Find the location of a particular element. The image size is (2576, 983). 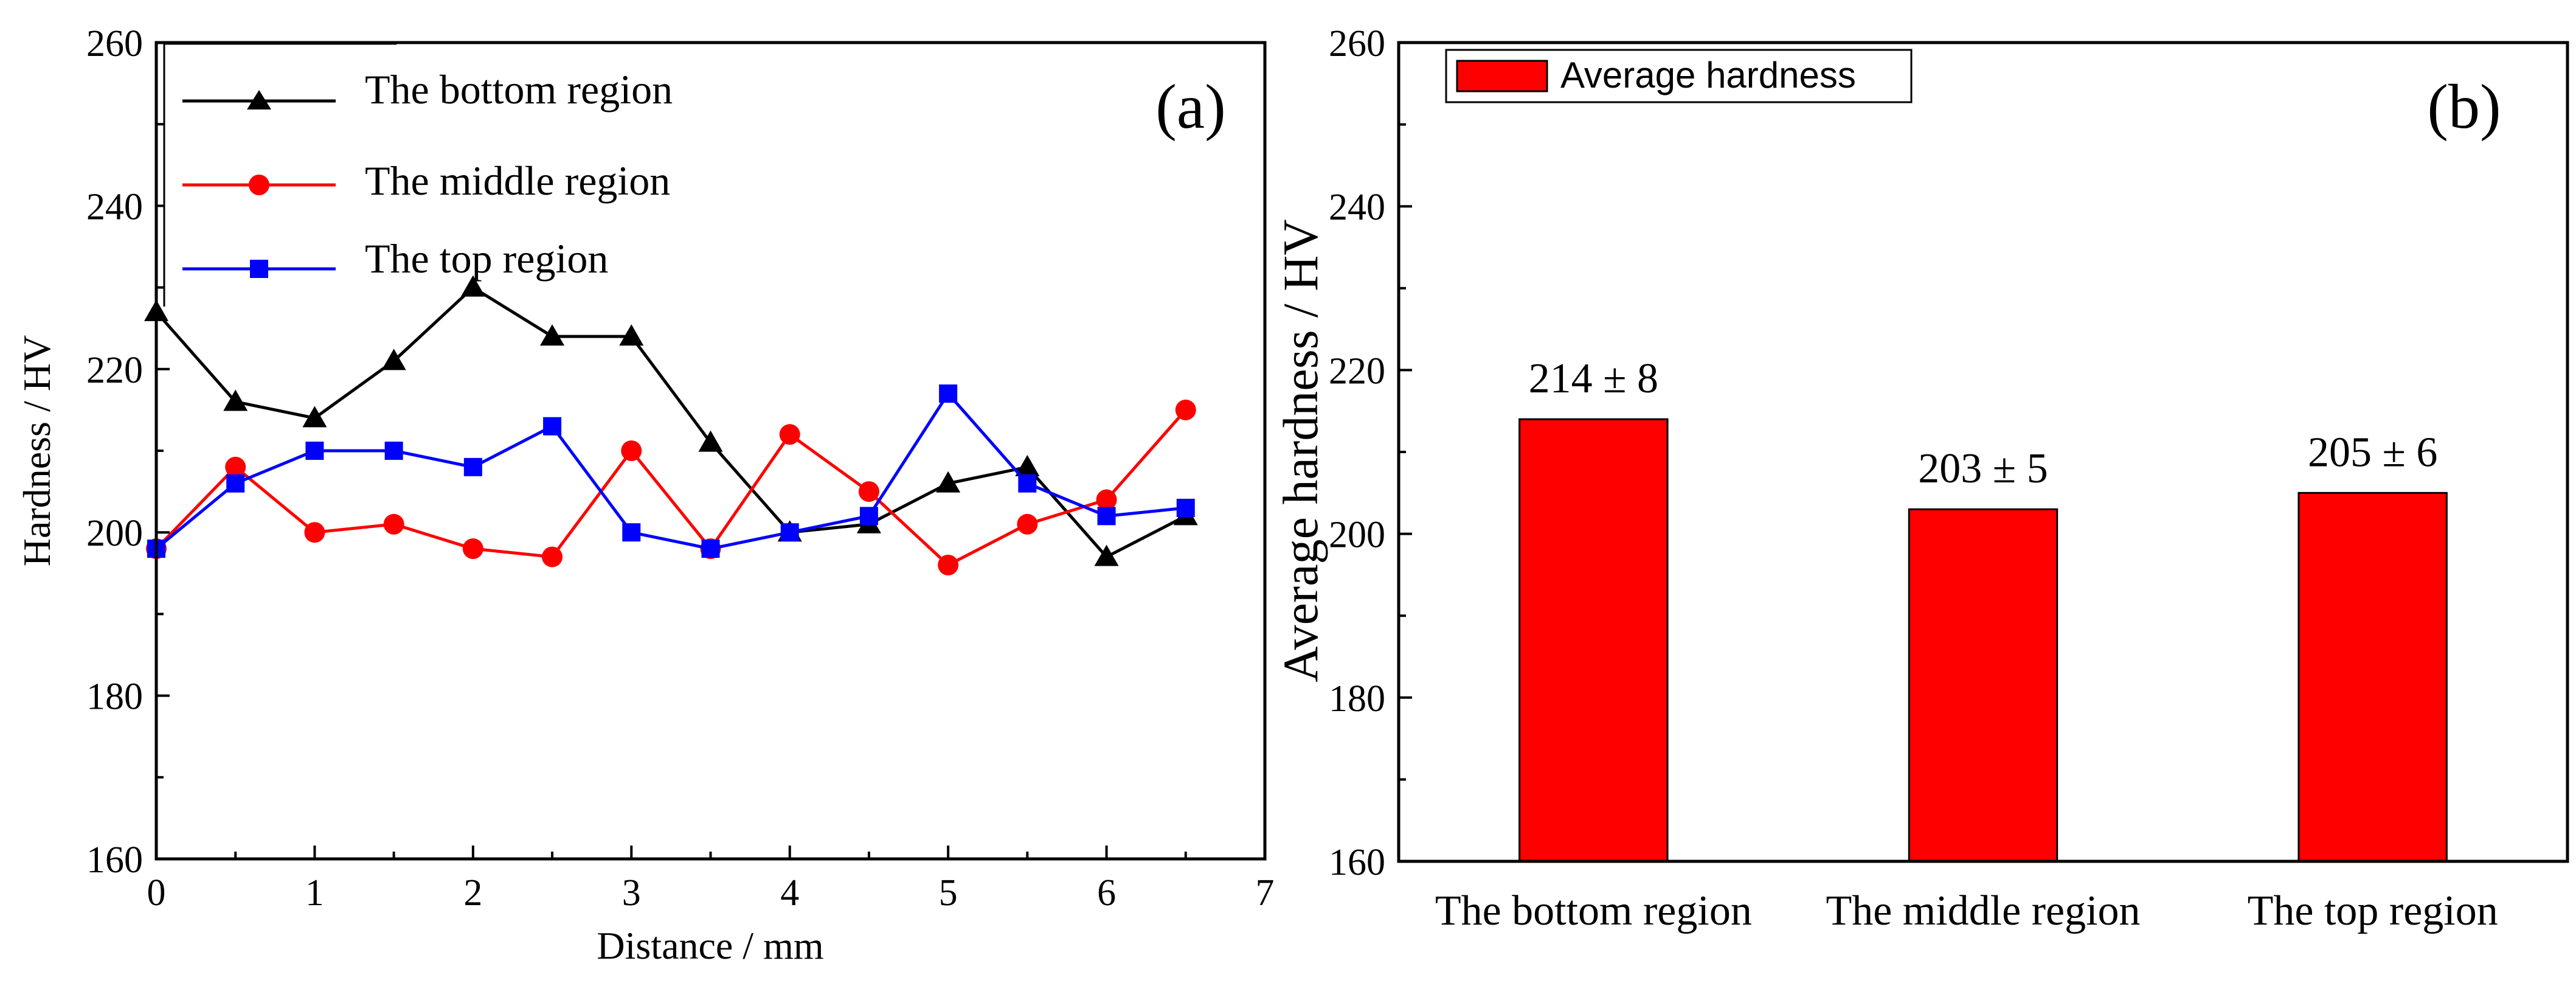

bar-chart-y-tick-label: 200 is located at coordinates (1357, 535).